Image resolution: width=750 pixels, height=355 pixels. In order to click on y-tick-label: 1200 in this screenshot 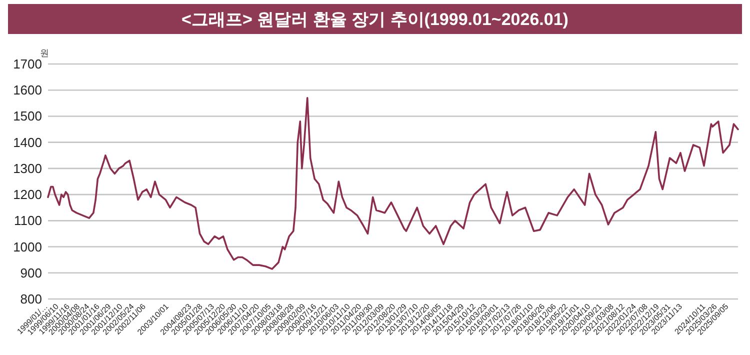, I will do `click(27, 194)`.